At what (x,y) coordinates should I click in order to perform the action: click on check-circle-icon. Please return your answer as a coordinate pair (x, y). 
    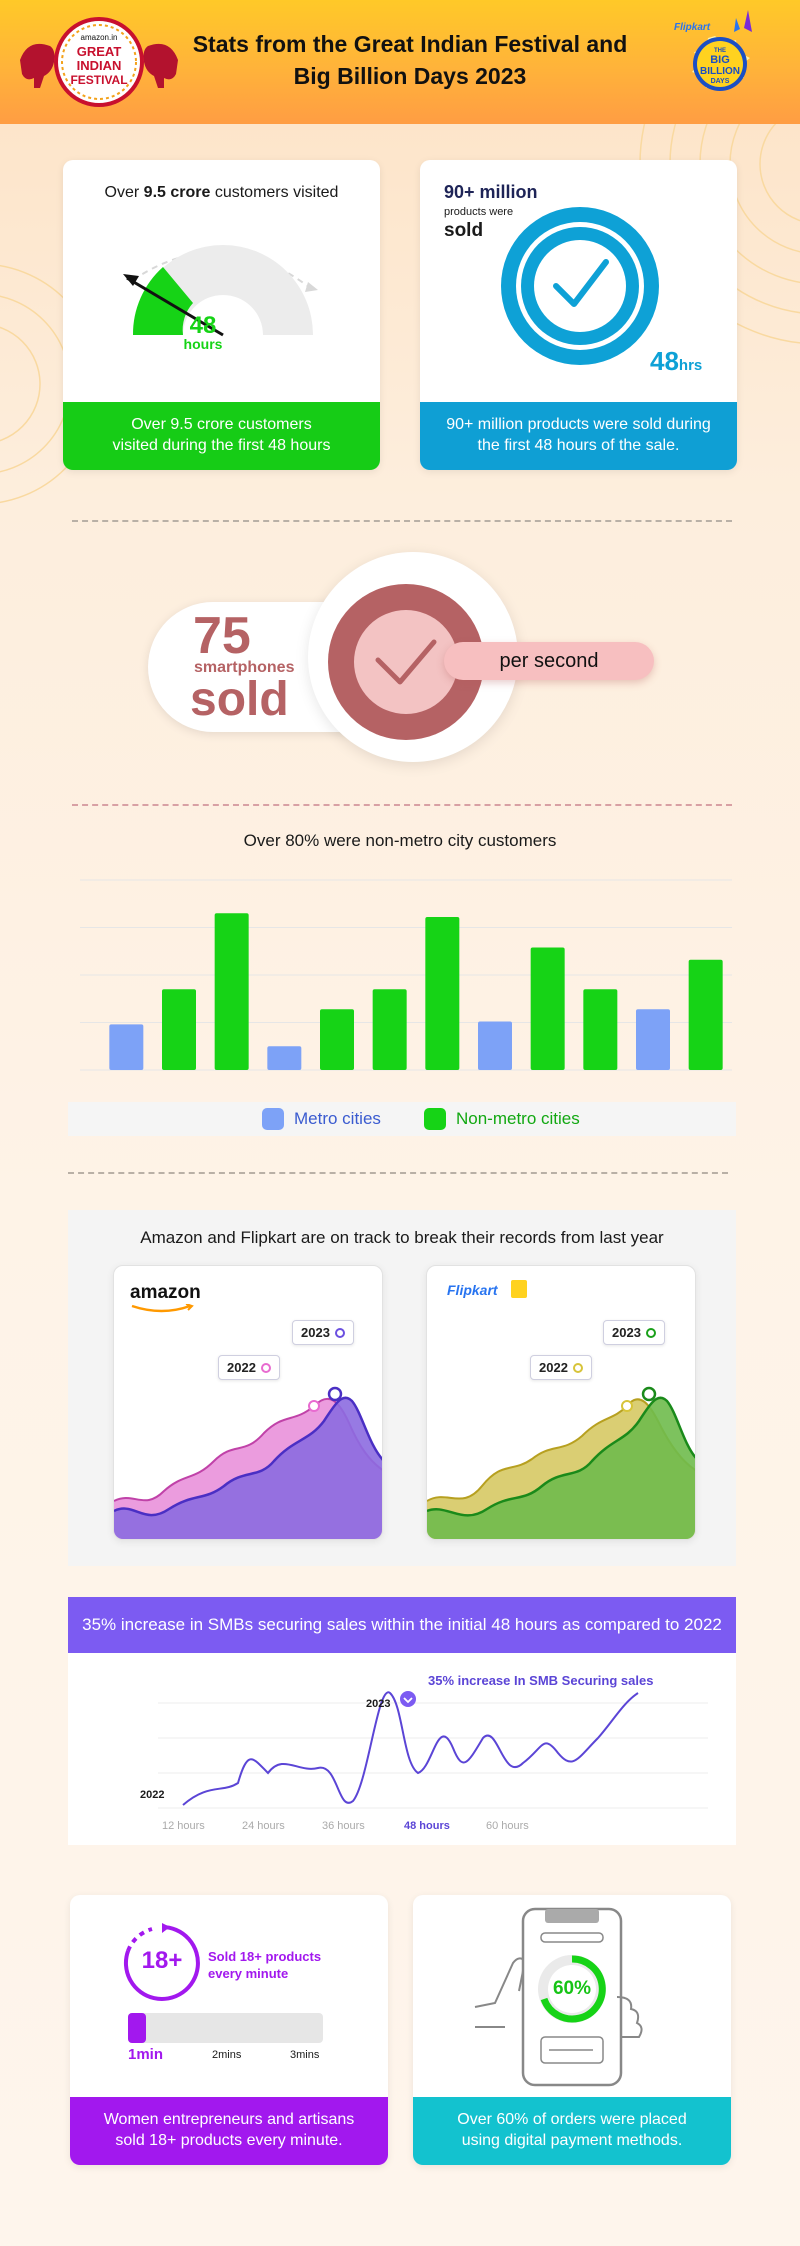
    Looking at the image, I should click on (406, 662).